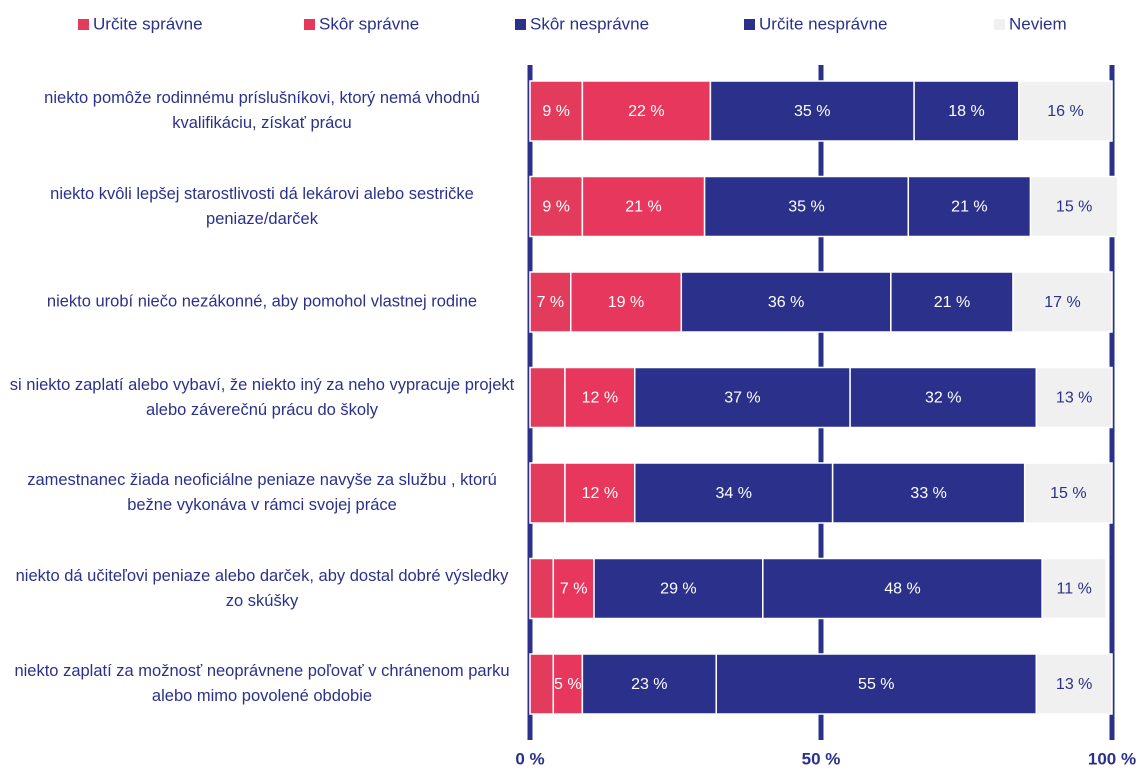 This screenshot has height=772, width=1144. What do you see at coordinates (589, 23) in the screenshot?
I see `legend-label: Skôr nesprávne` at bounding box center [589, 23].